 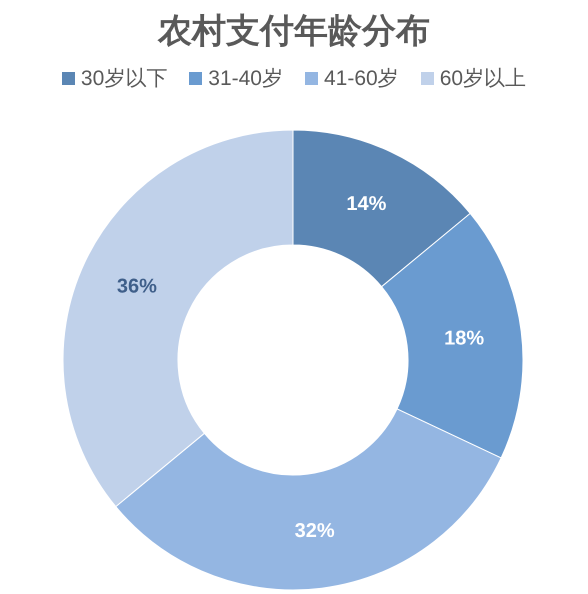 What do you see at coordinates (245, 79) in the screenshot?
I see `legend-label: 31-40岁` at bounding box center [245, 79].